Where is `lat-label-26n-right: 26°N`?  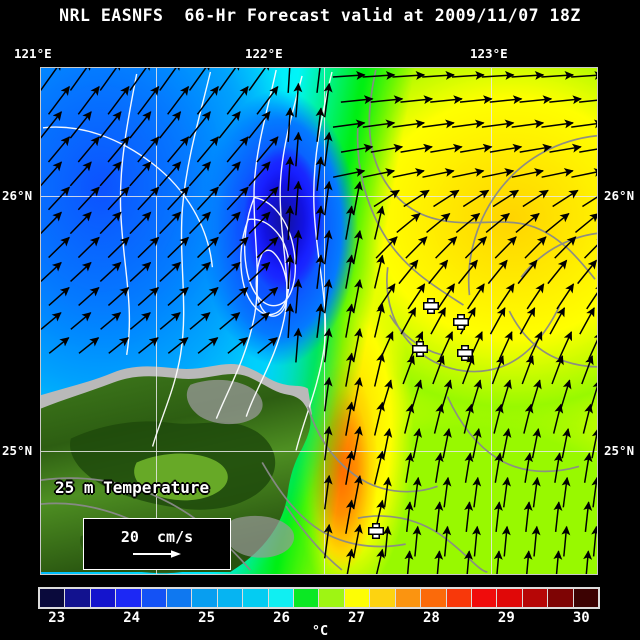 lat-label-26n-right: 26°N is located at coordinates (619, 195).